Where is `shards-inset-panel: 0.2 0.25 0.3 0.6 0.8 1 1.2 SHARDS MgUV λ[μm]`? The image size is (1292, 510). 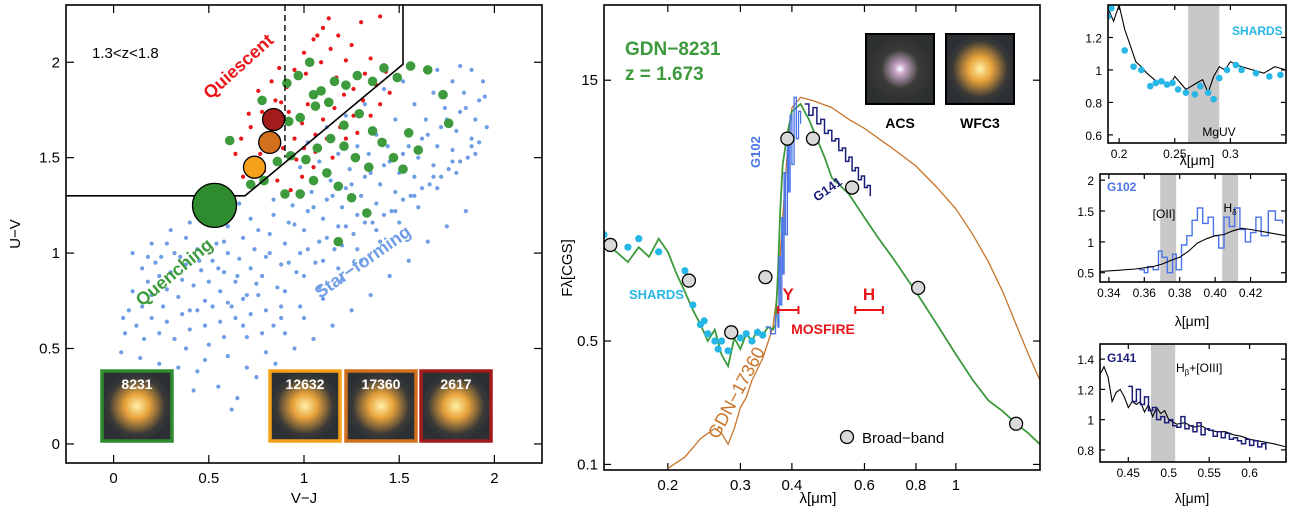
shards-inset-panel: 0.2 0.25 0.3 0.6 0.8 1 1.2 SHARDS MgUV λ[μm] is located at coordinates (1186, 86).